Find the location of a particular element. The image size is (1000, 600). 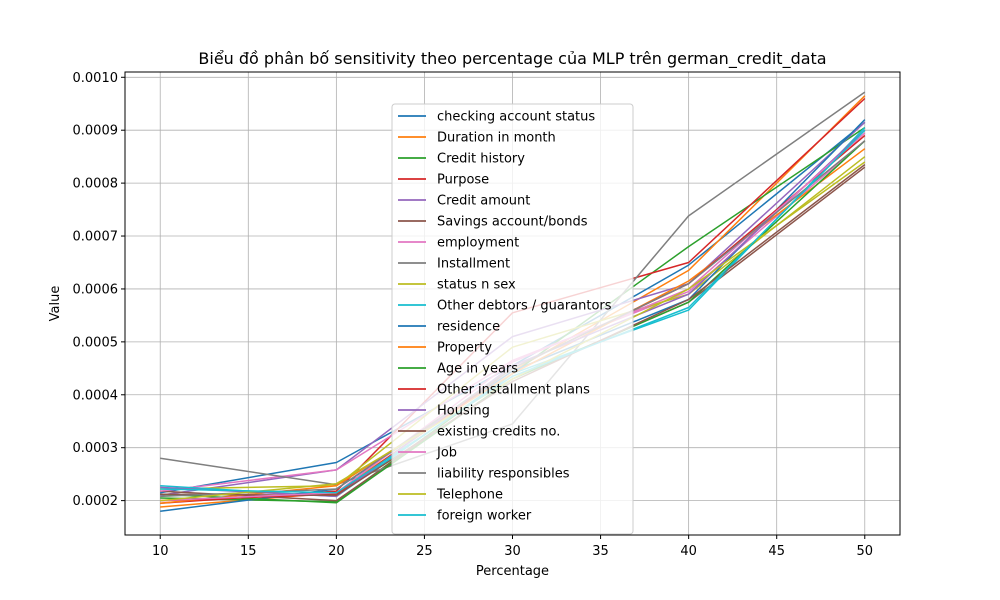

x-axis-ticks: 10 15 20 25 30 35 40 45 50 is located at coordinates (512, 547).